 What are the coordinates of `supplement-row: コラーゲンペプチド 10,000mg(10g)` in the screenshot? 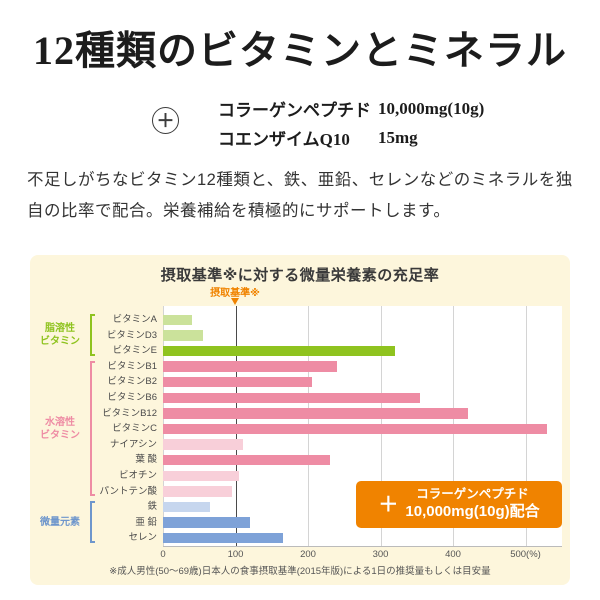 It's located at (403, 108).